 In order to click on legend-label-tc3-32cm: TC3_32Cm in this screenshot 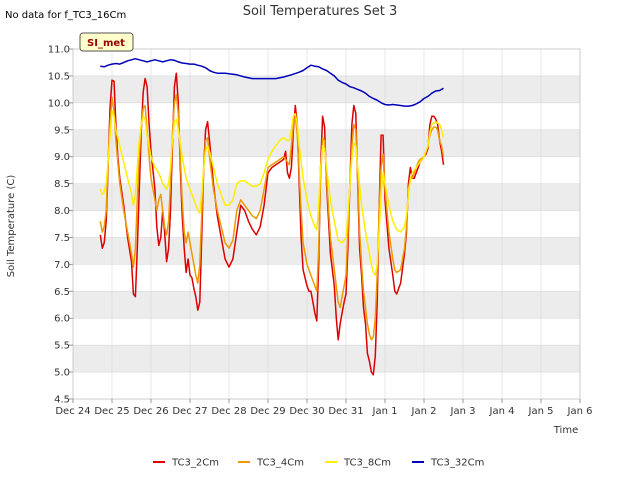, I will do `click(457, 463)`.